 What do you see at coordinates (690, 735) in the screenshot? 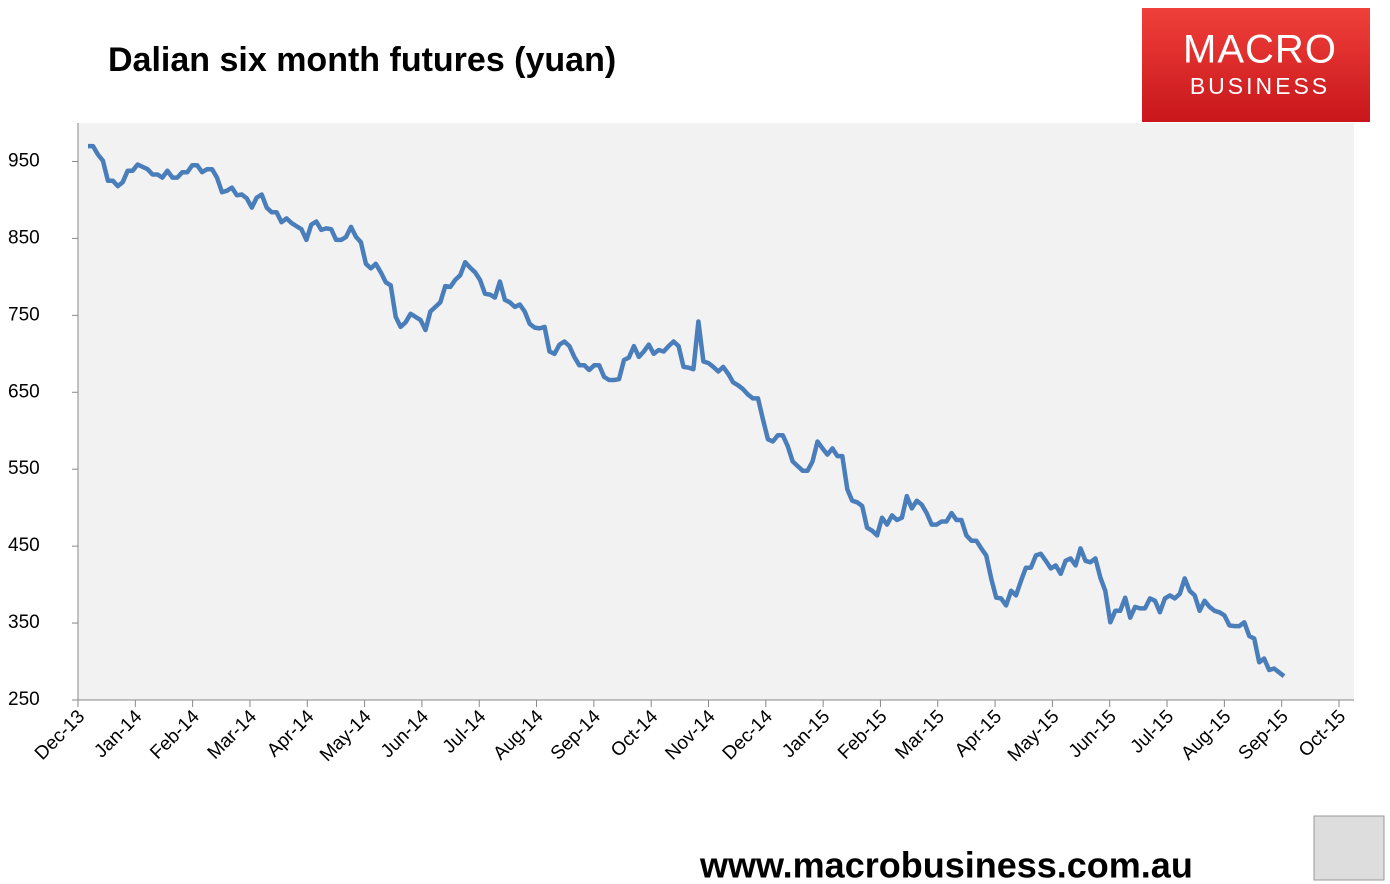
I see `x-tick-label: Nov-14` at bounding box center [690, 735].